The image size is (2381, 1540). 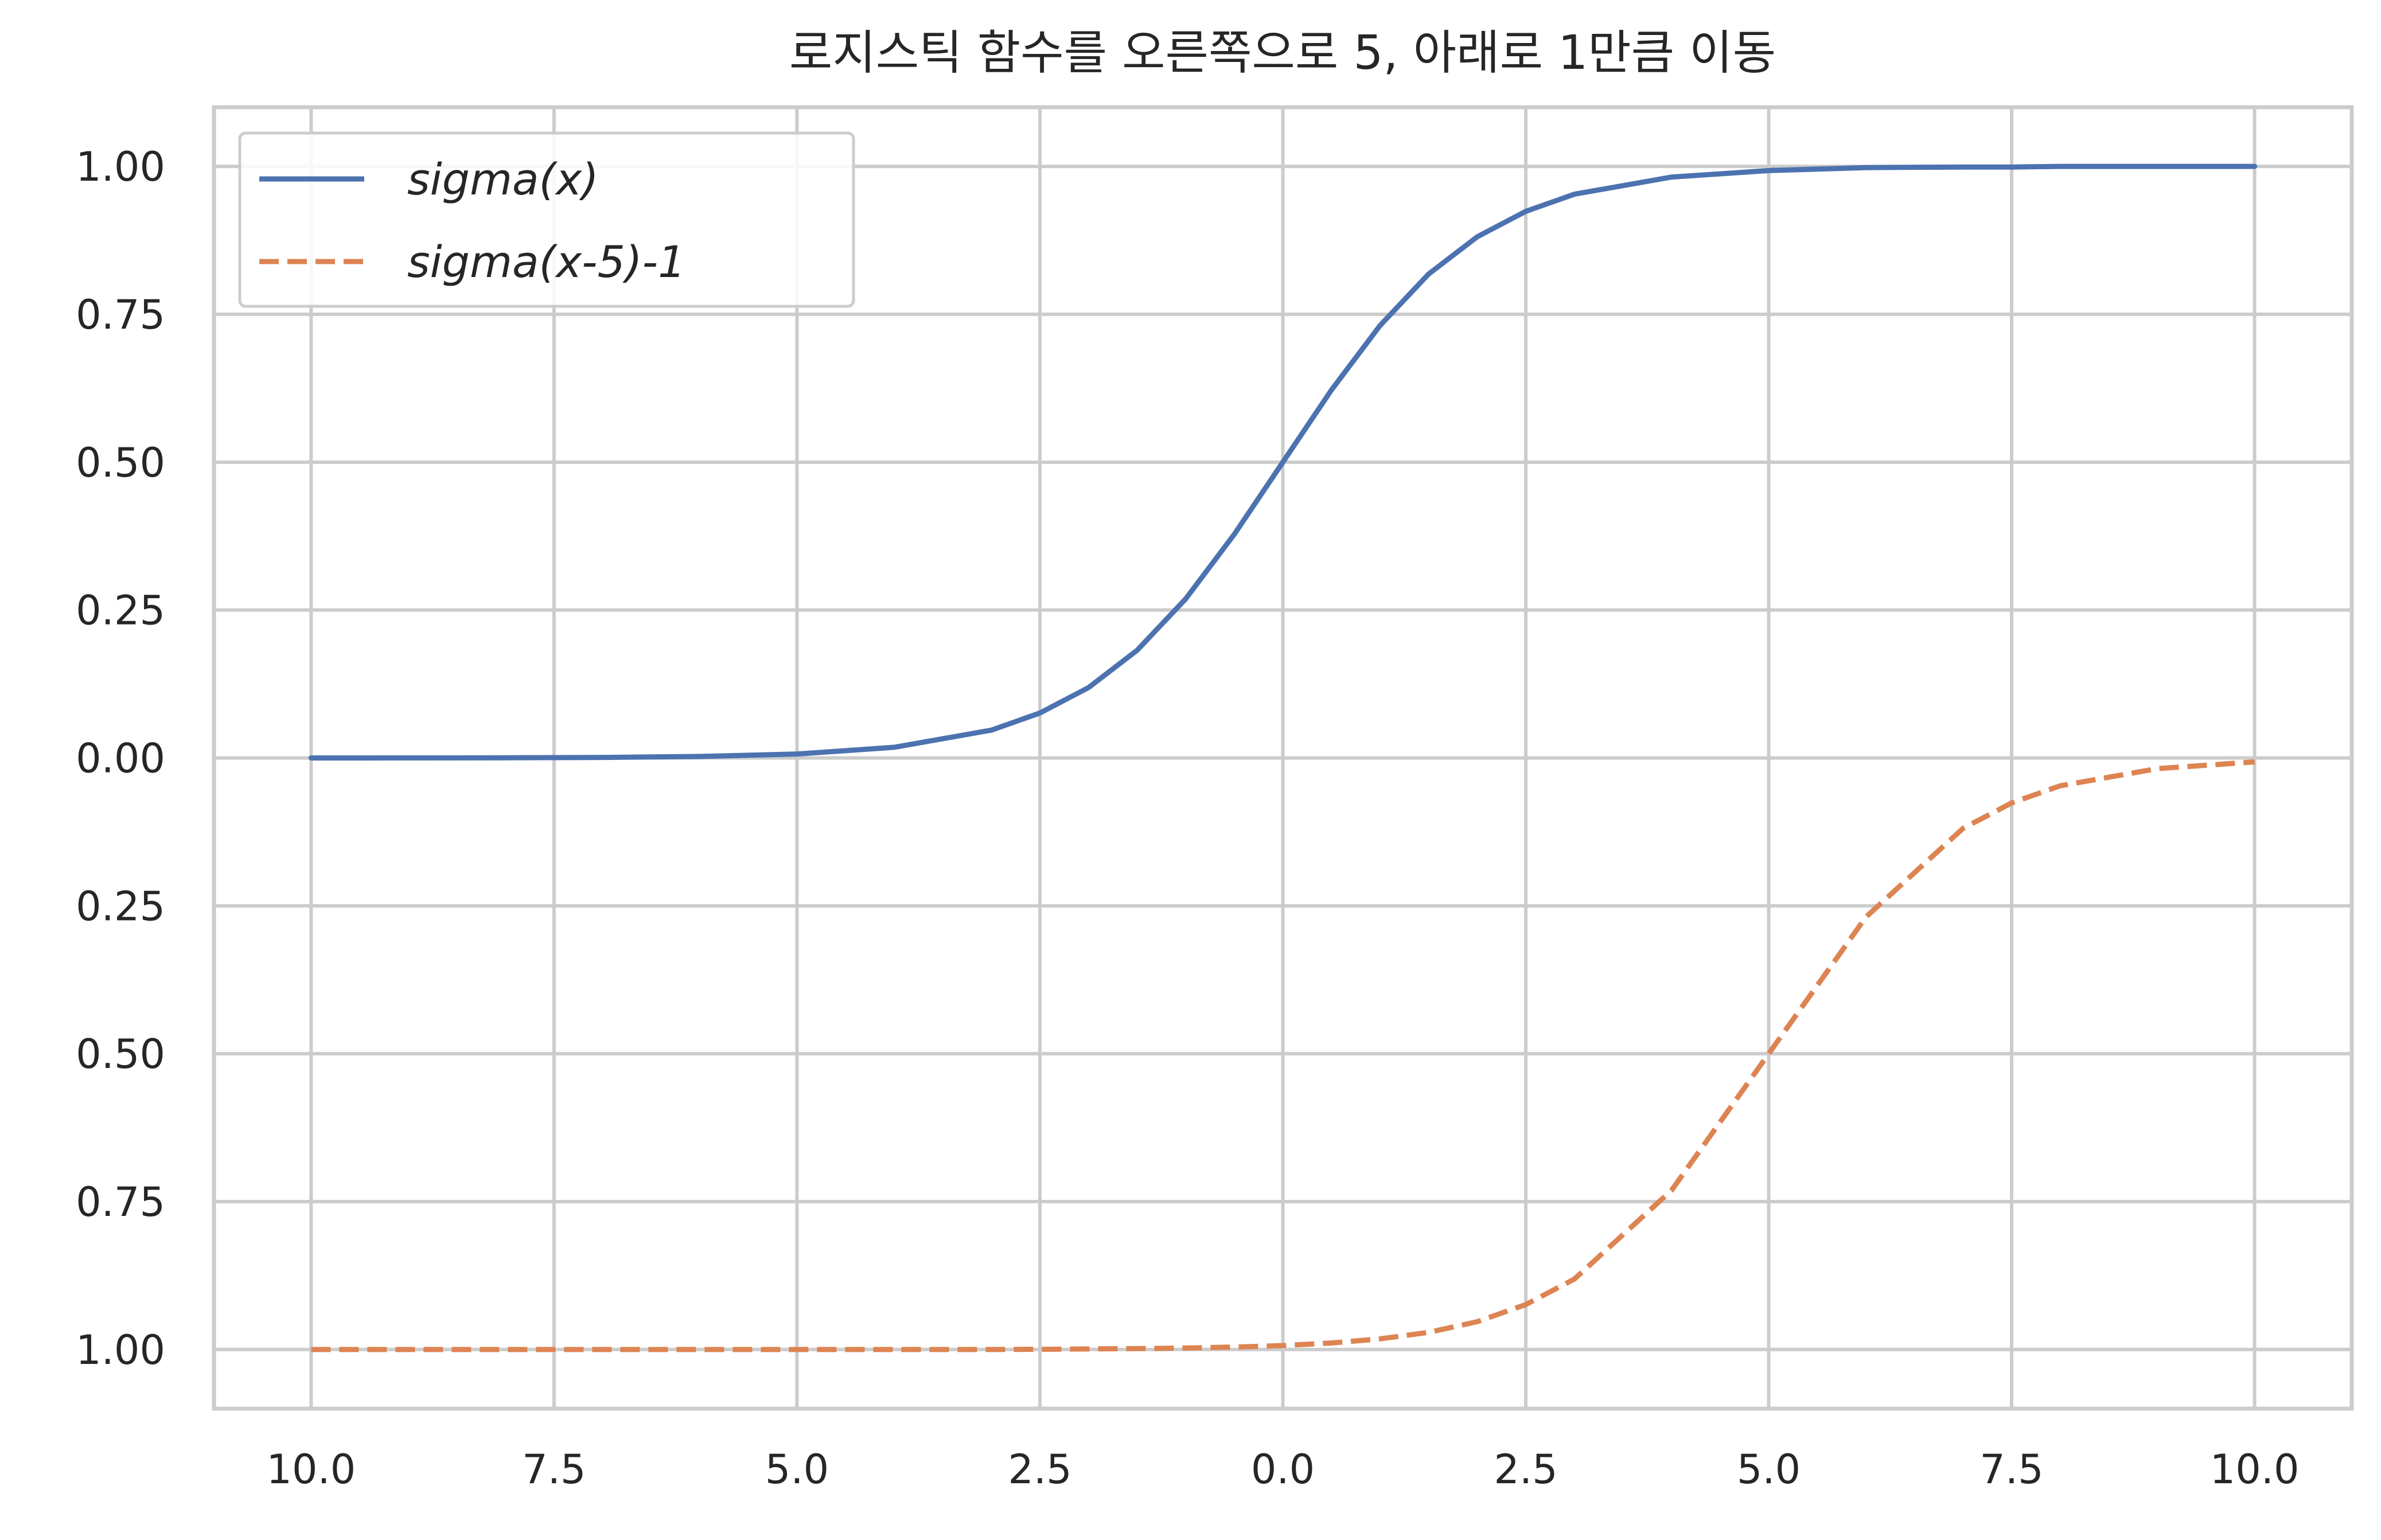 I want to click on x-tick-label: 0.0, so click(x=1283, y=1469).